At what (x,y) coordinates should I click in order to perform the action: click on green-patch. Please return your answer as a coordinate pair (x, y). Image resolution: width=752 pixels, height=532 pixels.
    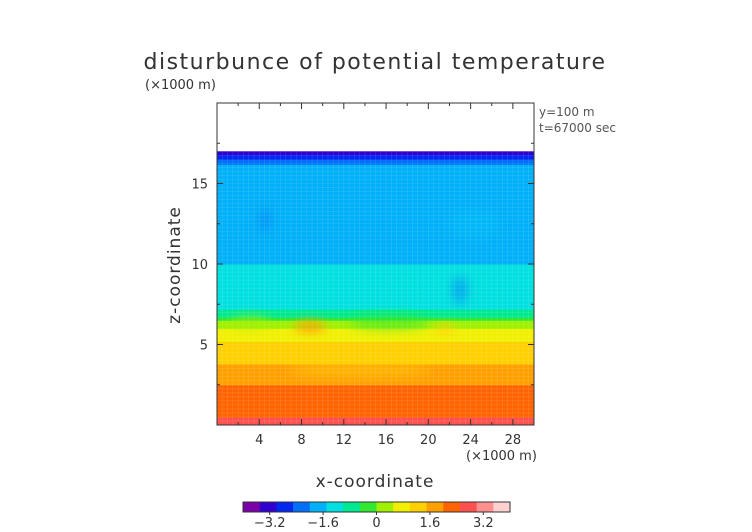
    Looking at the image, I should click on (390, 322).